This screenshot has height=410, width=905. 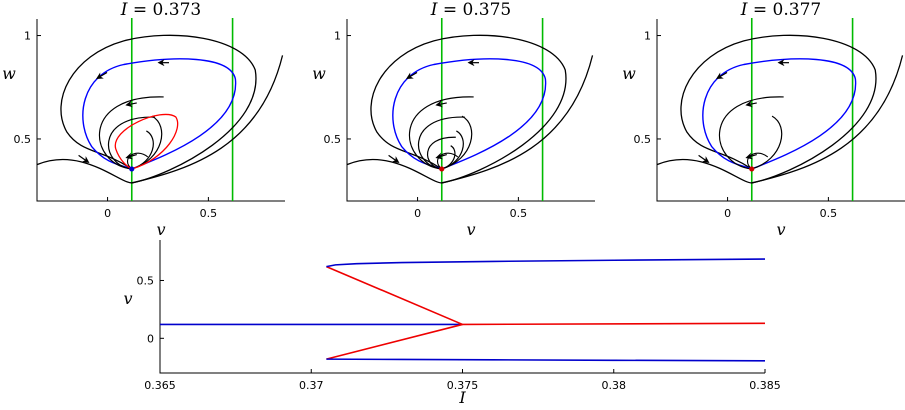 I want to click on unstable-limit-cycle, so click(x=146, y=141).